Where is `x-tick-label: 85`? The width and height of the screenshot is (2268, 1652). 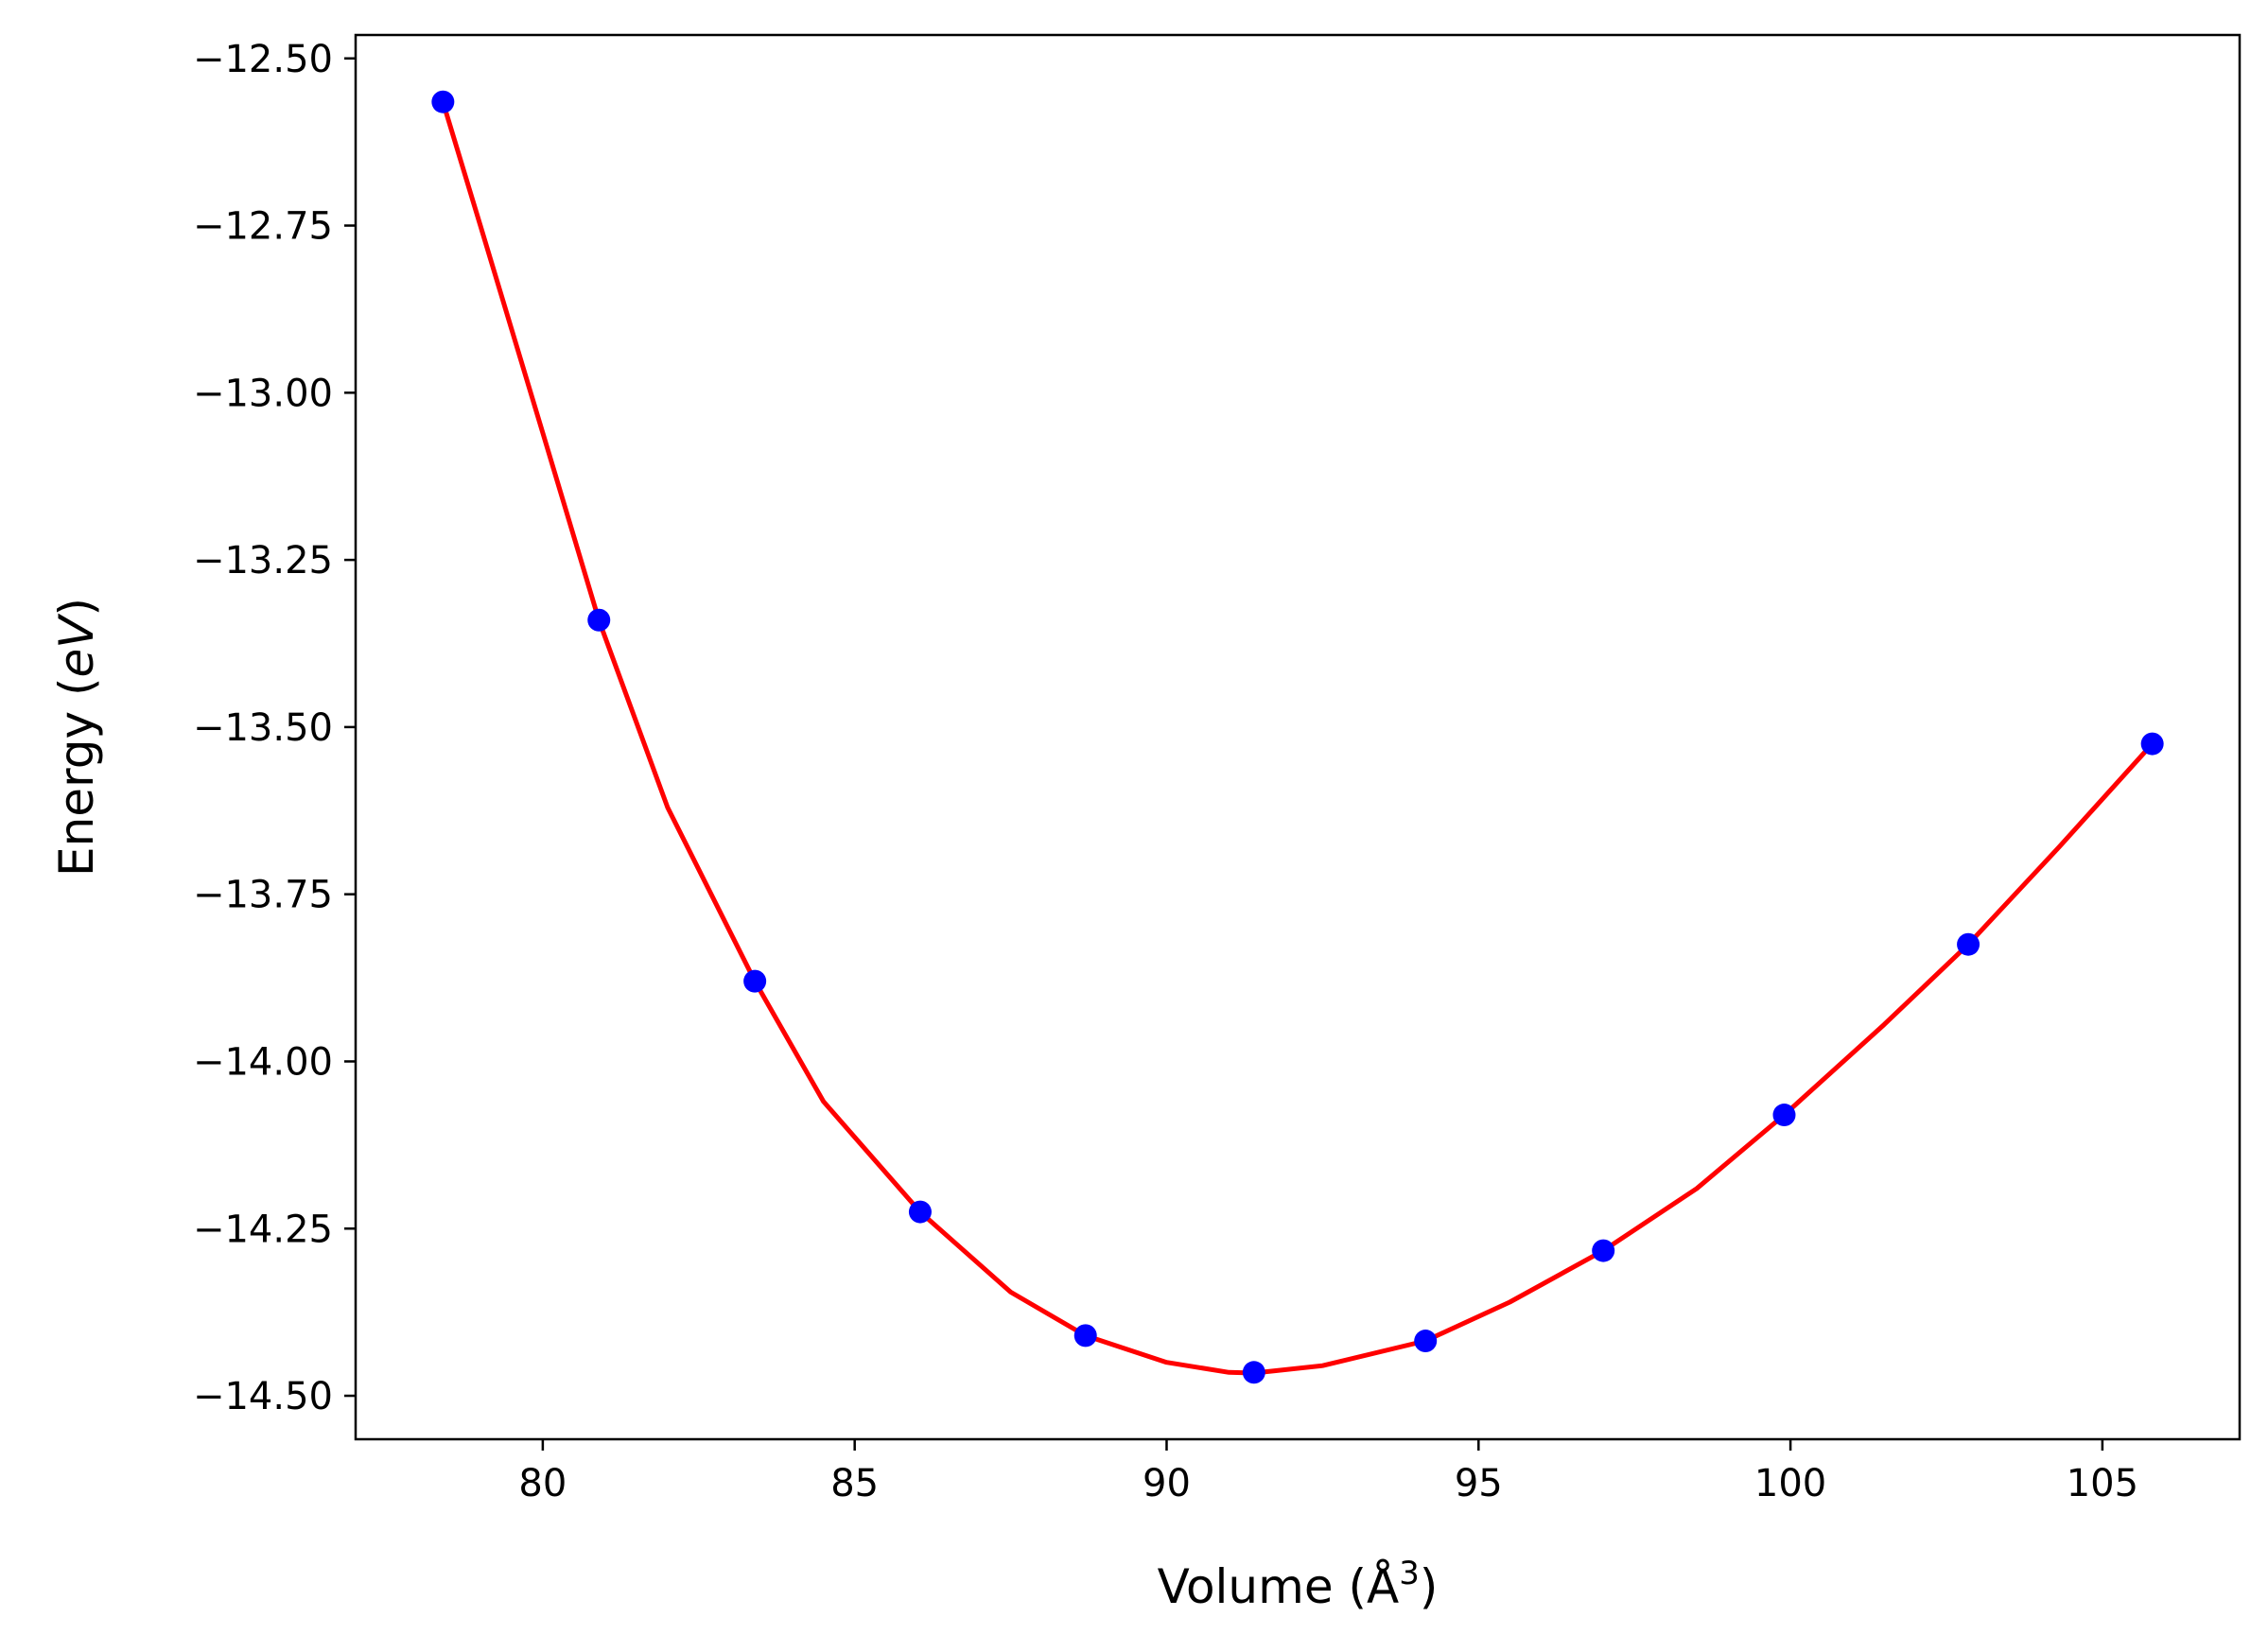 x-tick-label: 85 is located at coordinates (854, 1484).